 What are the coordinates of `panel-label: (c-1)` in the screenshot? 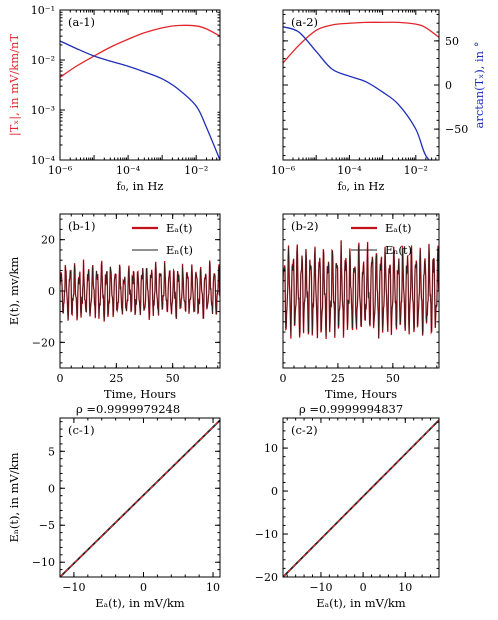 It's located at (81, 430).